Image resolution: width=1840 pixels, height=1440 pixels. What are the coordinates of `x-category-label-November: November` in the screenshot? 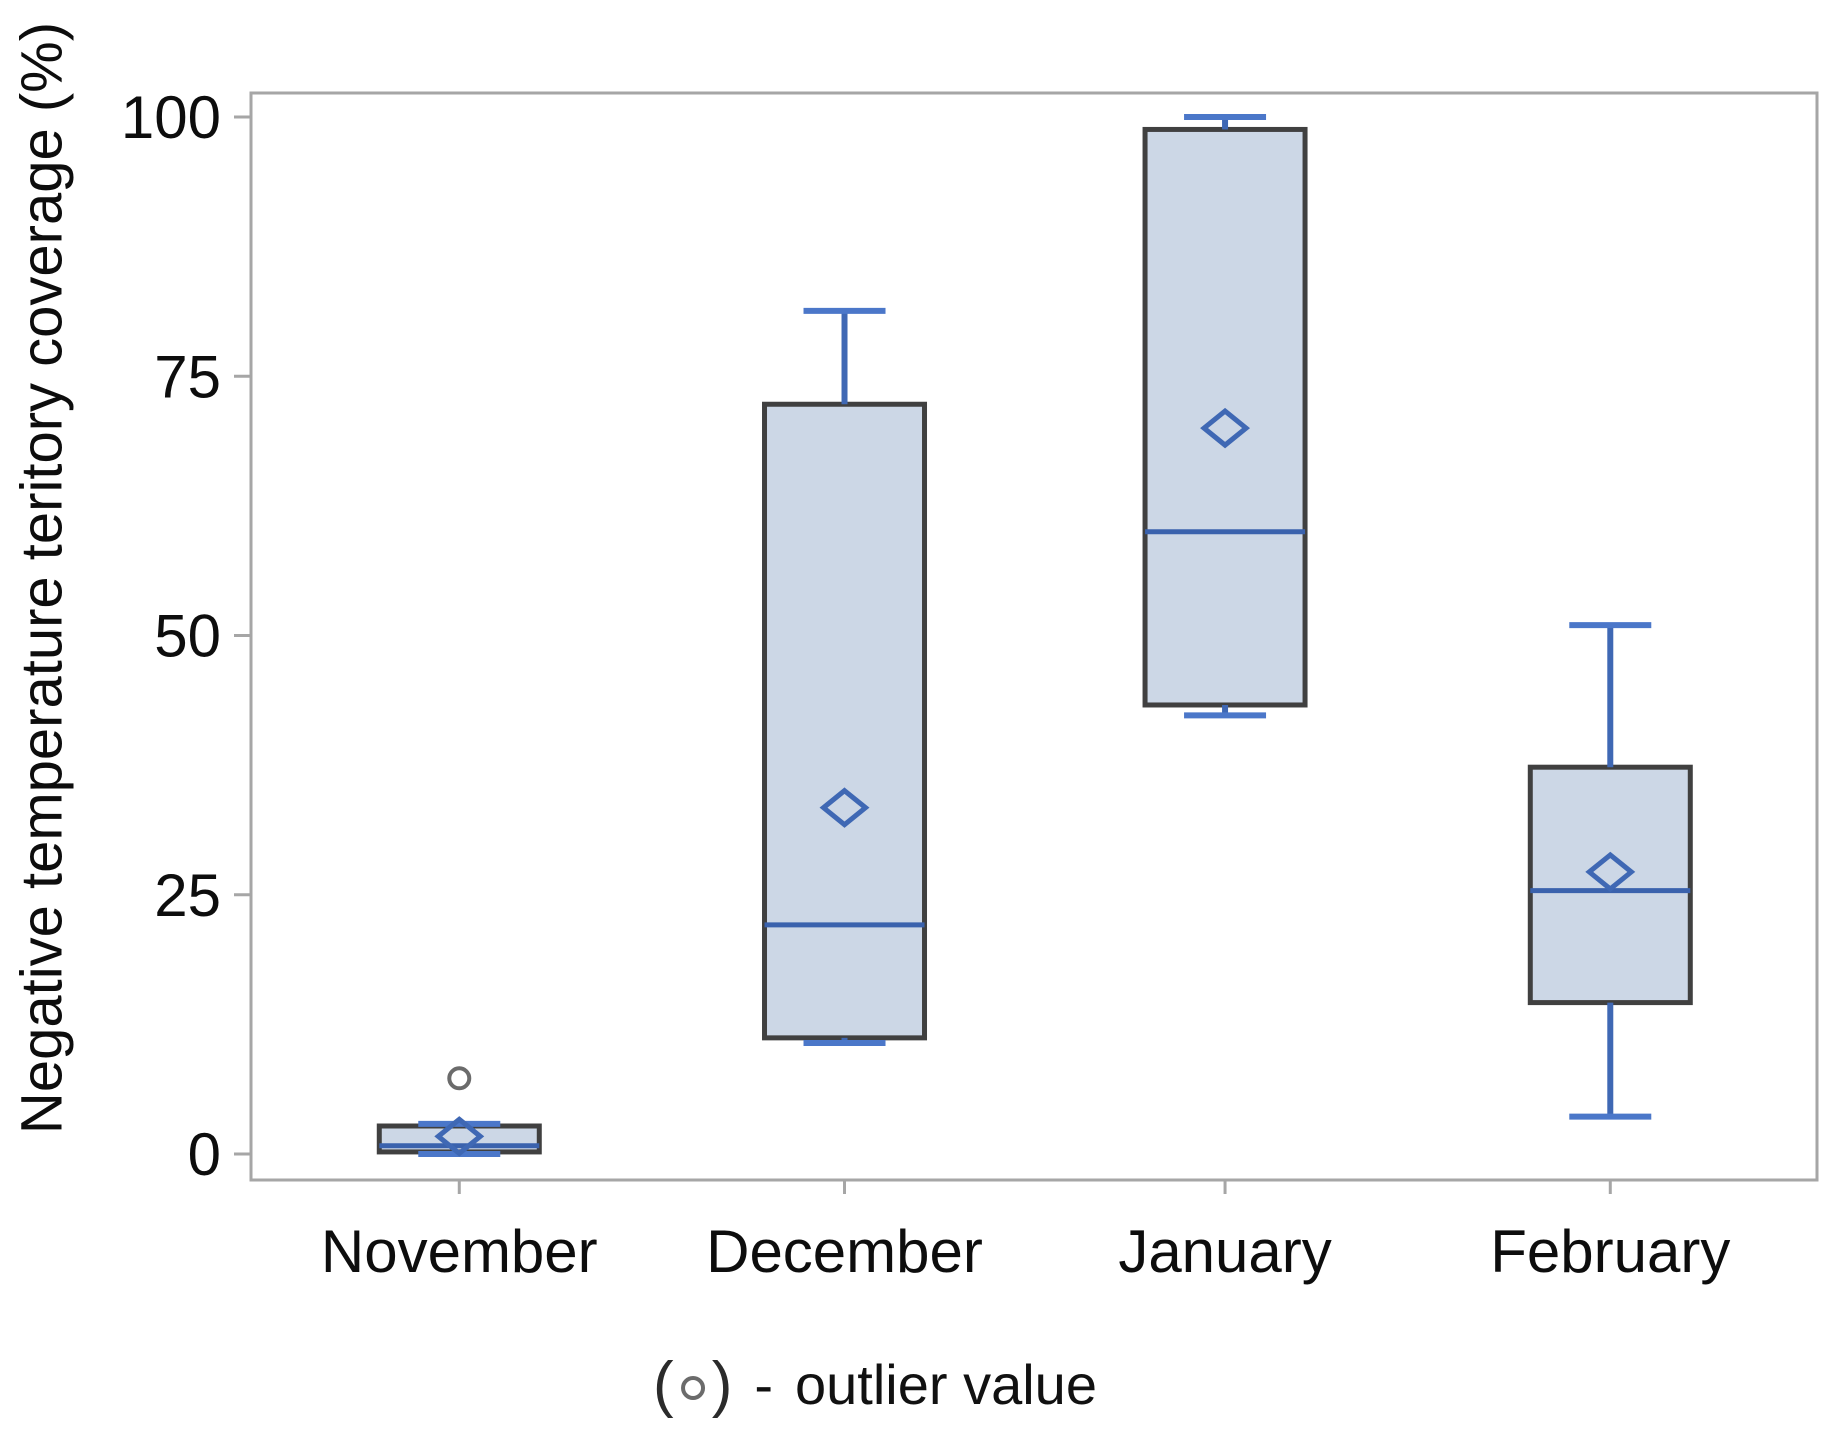 It's located at (459, 1251).